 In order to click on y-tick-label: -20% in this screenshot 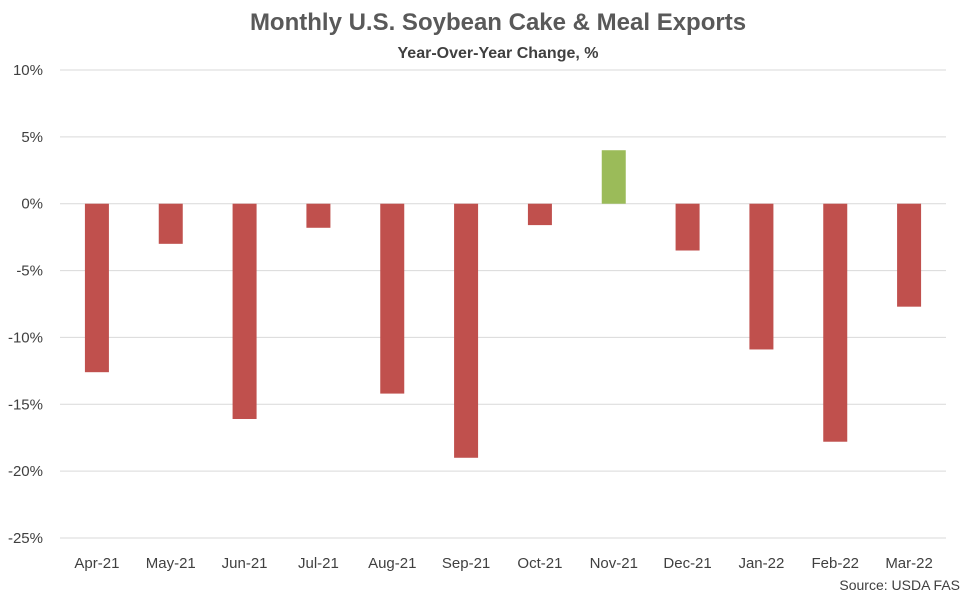, I will do `click(25, 471)`.